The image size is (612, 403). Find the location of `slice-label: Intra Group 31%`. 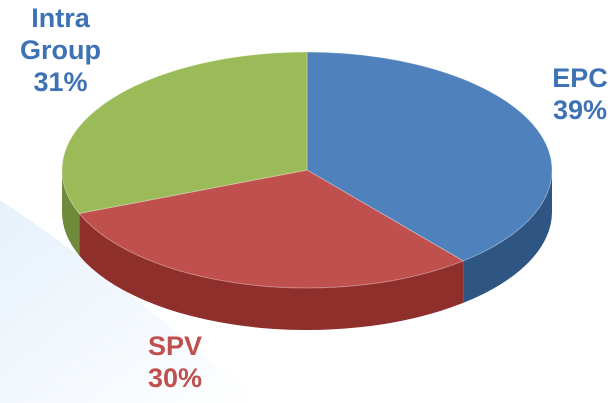

slice-label: Intra Group 31% is located at coordinates (60, 50).